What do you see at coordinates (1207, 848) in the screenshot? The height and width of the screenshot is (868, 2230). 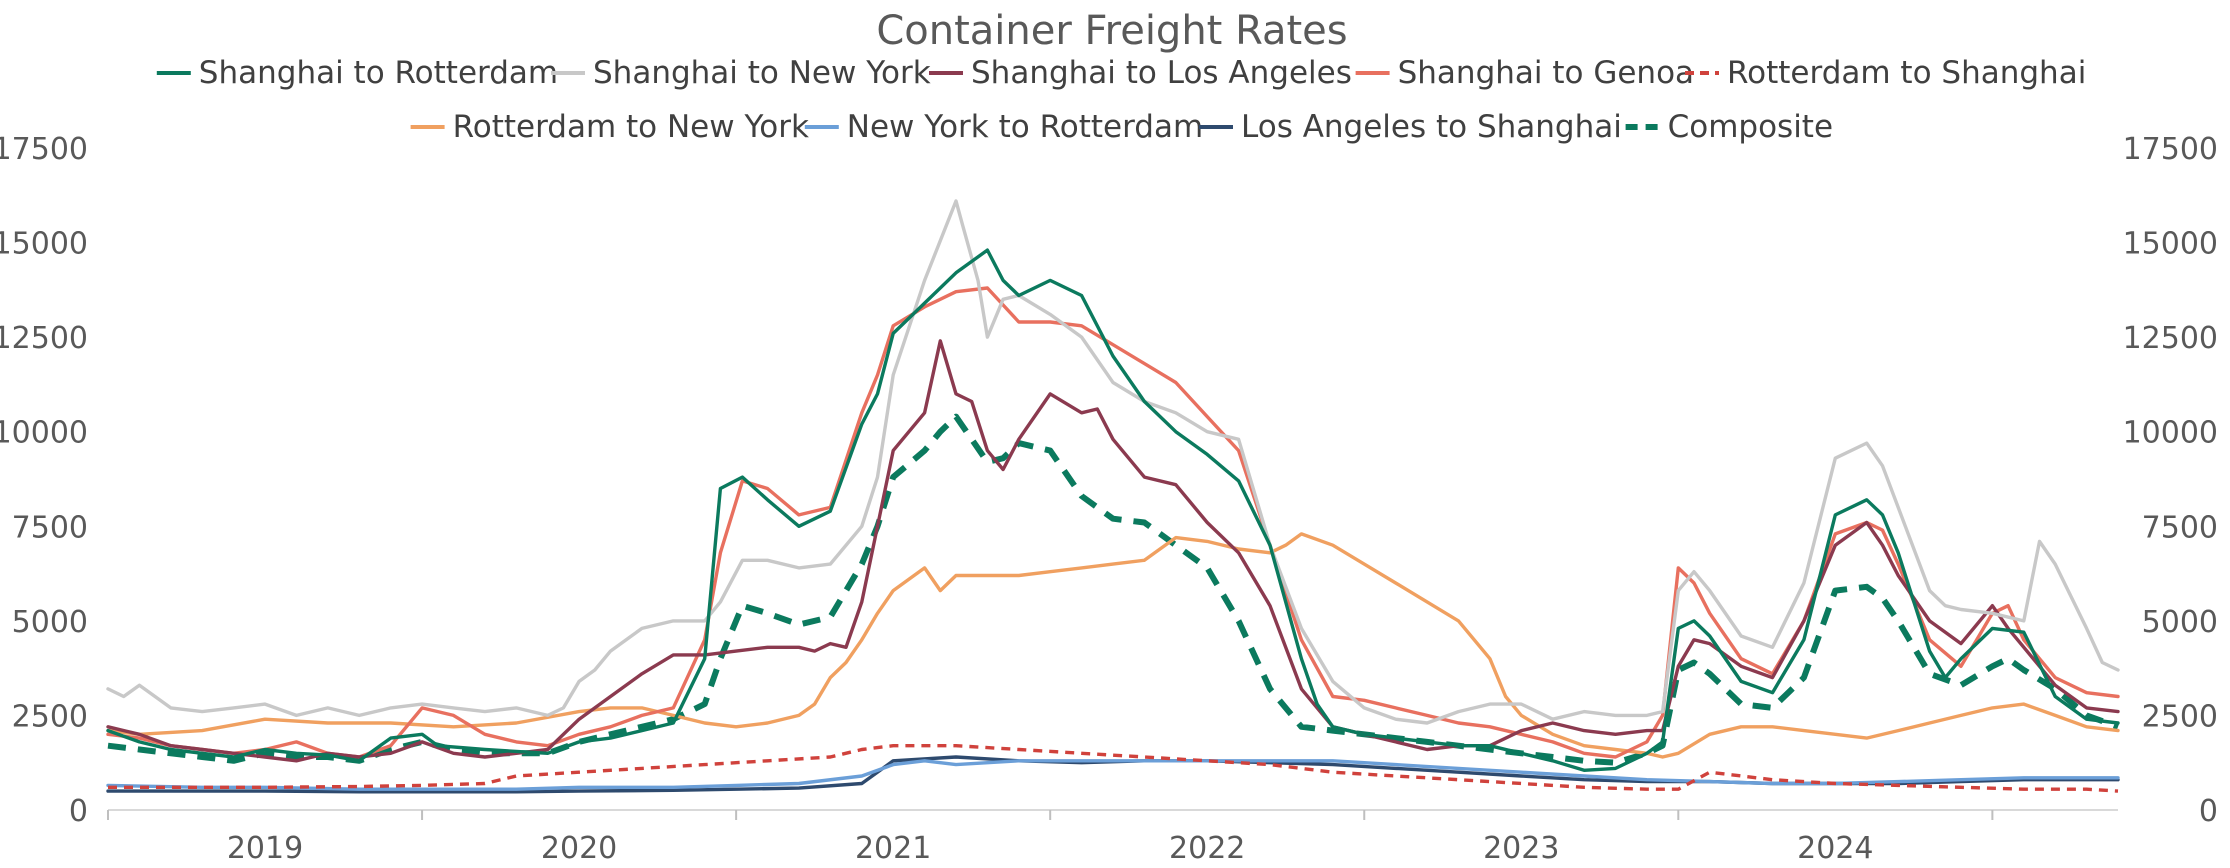 I see `x-tick-label: 2022` at bounding box center [1207, 848].